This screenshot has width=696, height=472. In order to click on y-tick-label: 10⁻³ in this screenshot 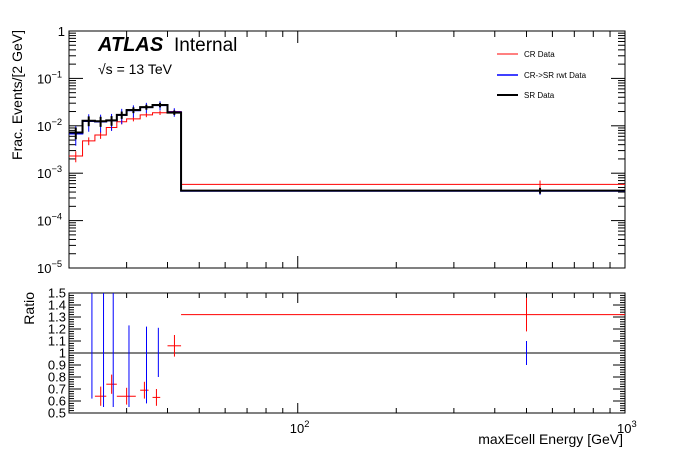, I will do `click(49, 172)`.